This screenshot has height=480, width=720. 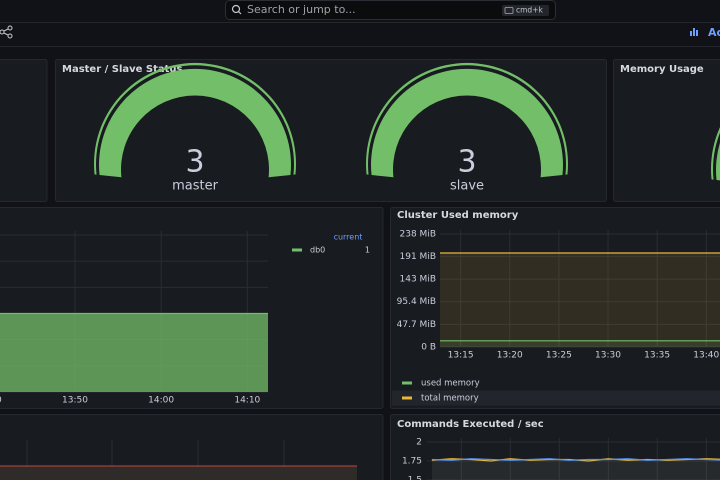 What do you see at coordinates (415, 478) in the screenshot?
I see `y-tick-label: 1.5` at bounding box center [415, 478].